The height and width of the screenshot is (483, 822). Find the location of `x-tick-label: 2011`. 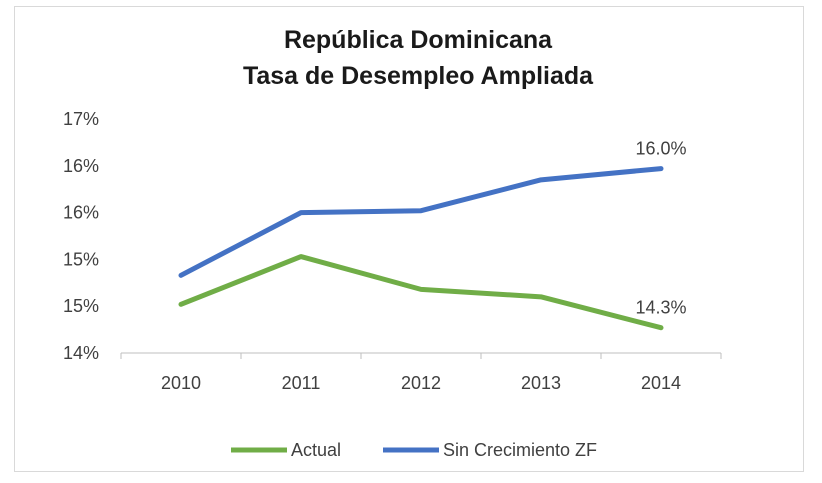

x-tick-label: 2011 is located at coordinates (301, 383).